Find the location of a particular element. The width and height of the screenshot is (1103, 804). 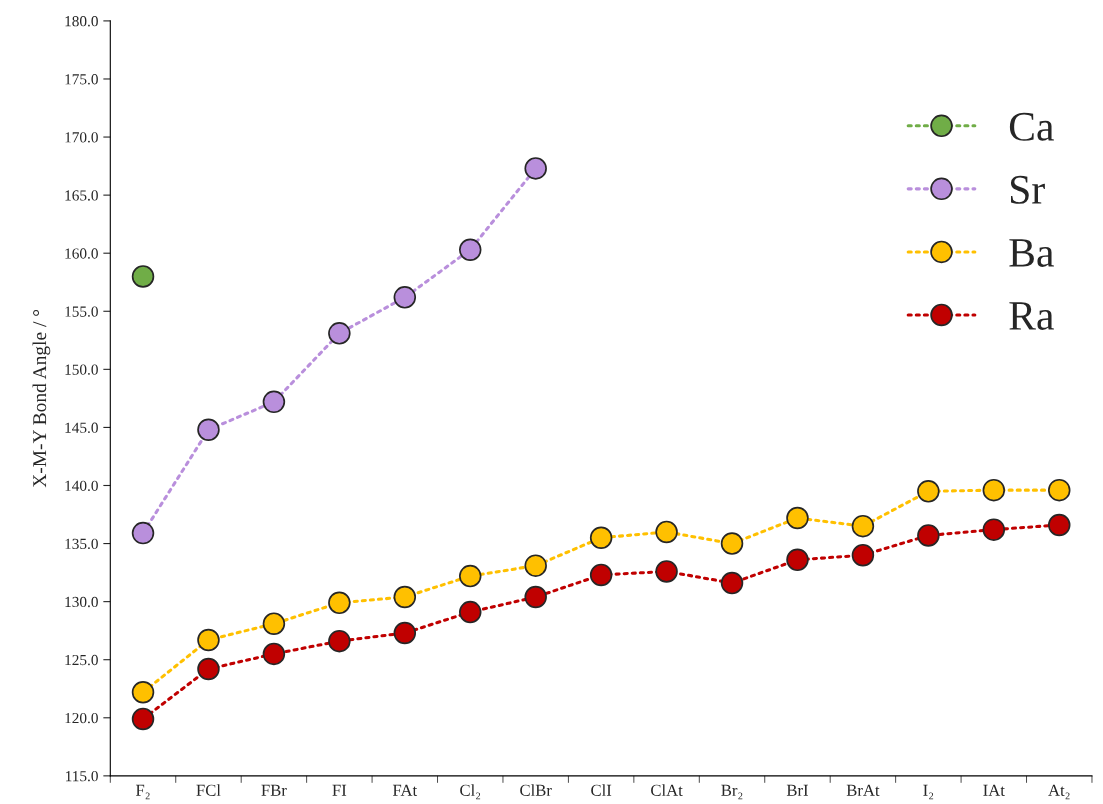

x-tick-label: Br₂ is located at coordinates (732, 792).